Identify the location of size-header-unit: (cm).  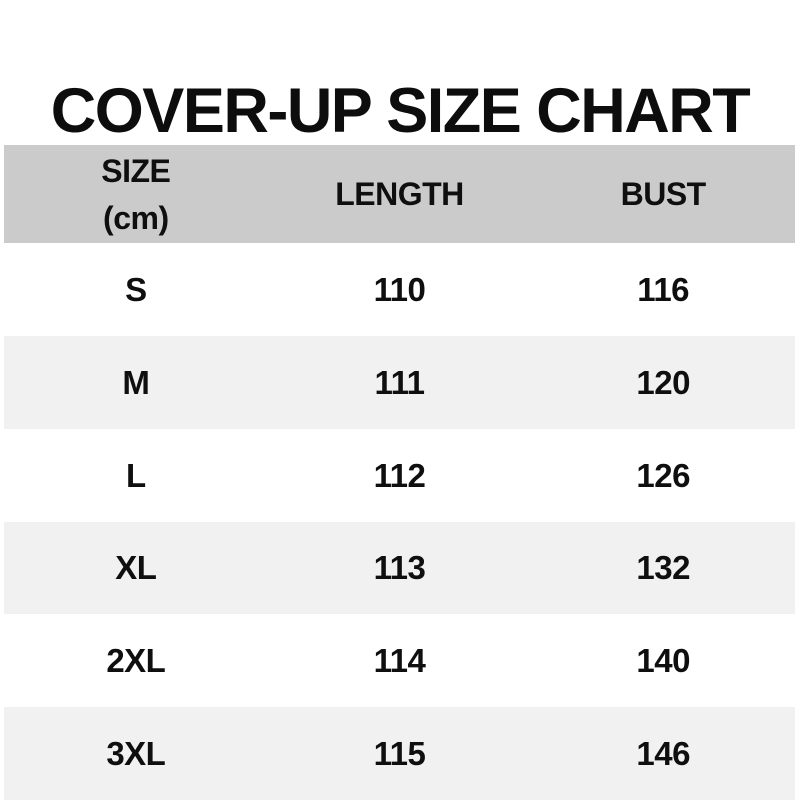
(136, 217).